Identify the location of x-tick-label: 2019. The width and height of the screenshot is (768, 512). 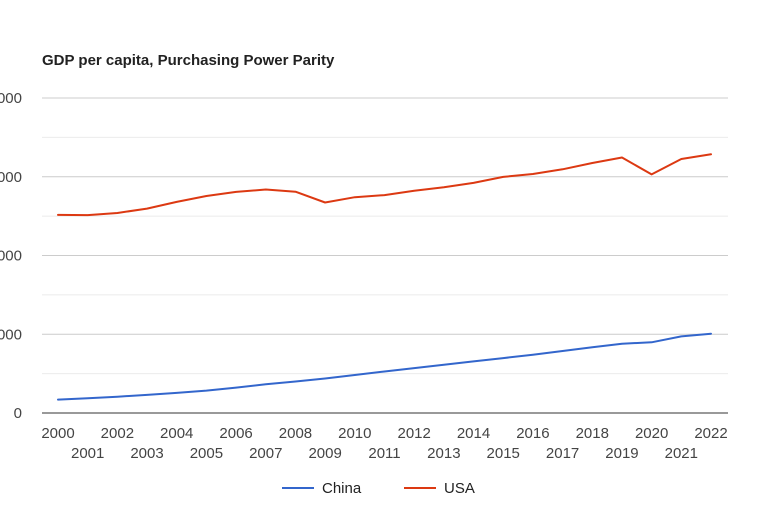
(621, 453).